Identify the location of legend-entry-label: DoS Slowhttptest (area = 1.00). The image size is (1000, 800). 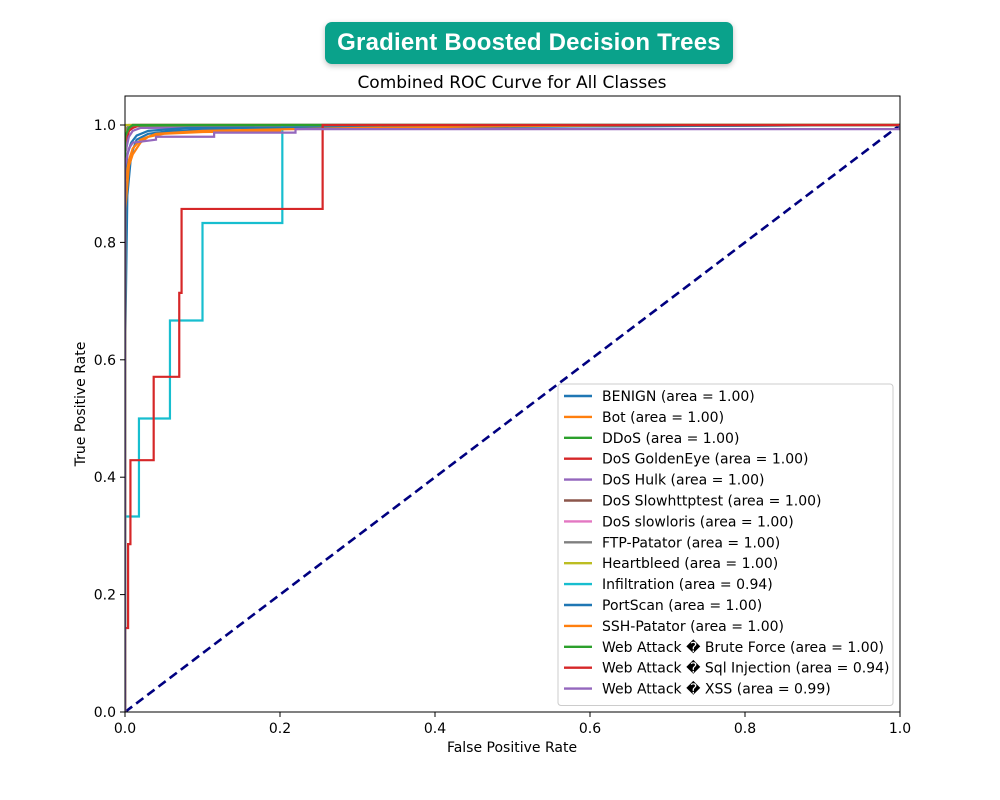
(712, 502).